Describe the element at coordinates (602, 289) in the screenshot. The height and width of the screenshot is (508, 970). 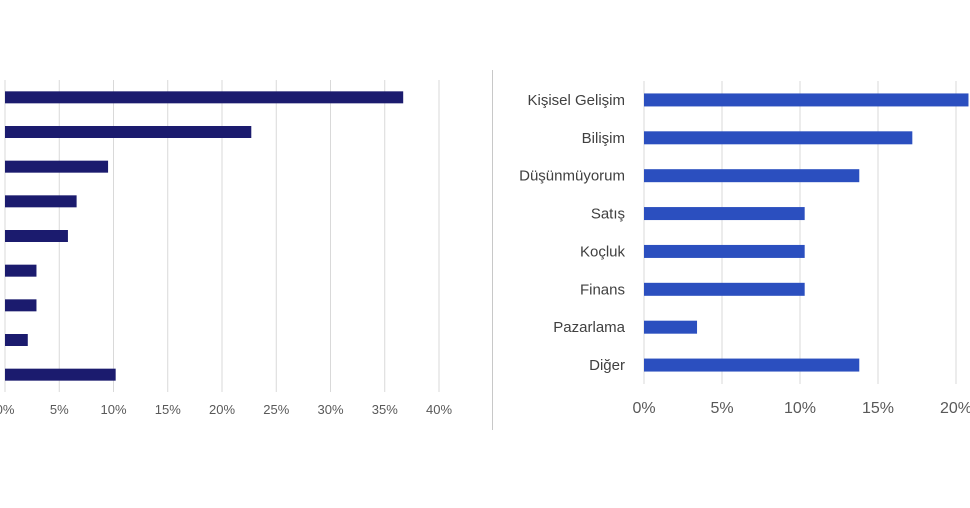
I see `category-label: Finans` at that location.